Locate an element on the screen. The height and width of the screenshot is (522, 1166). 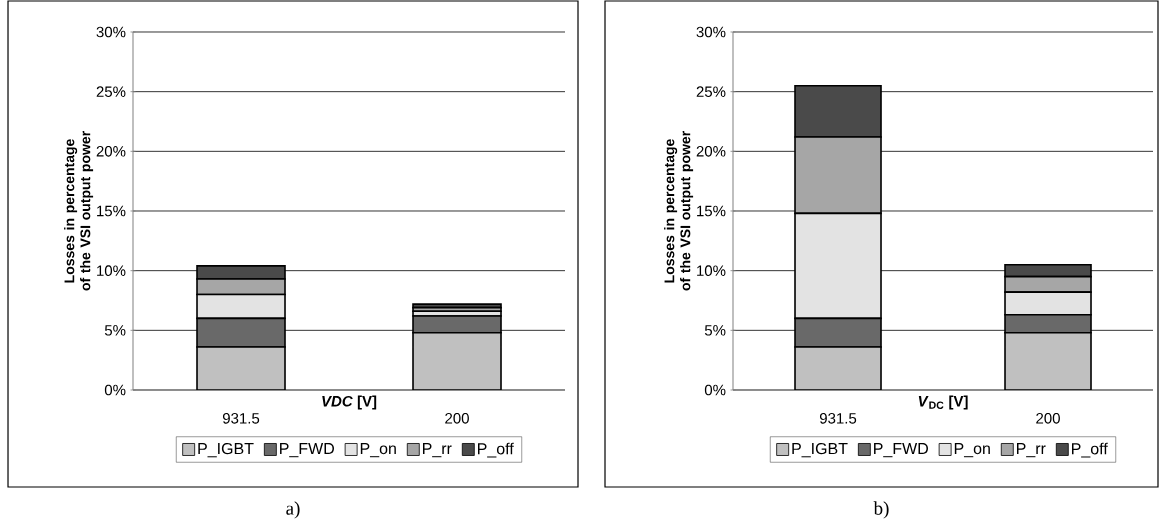
text: b) is located at coordinates (881, 510).